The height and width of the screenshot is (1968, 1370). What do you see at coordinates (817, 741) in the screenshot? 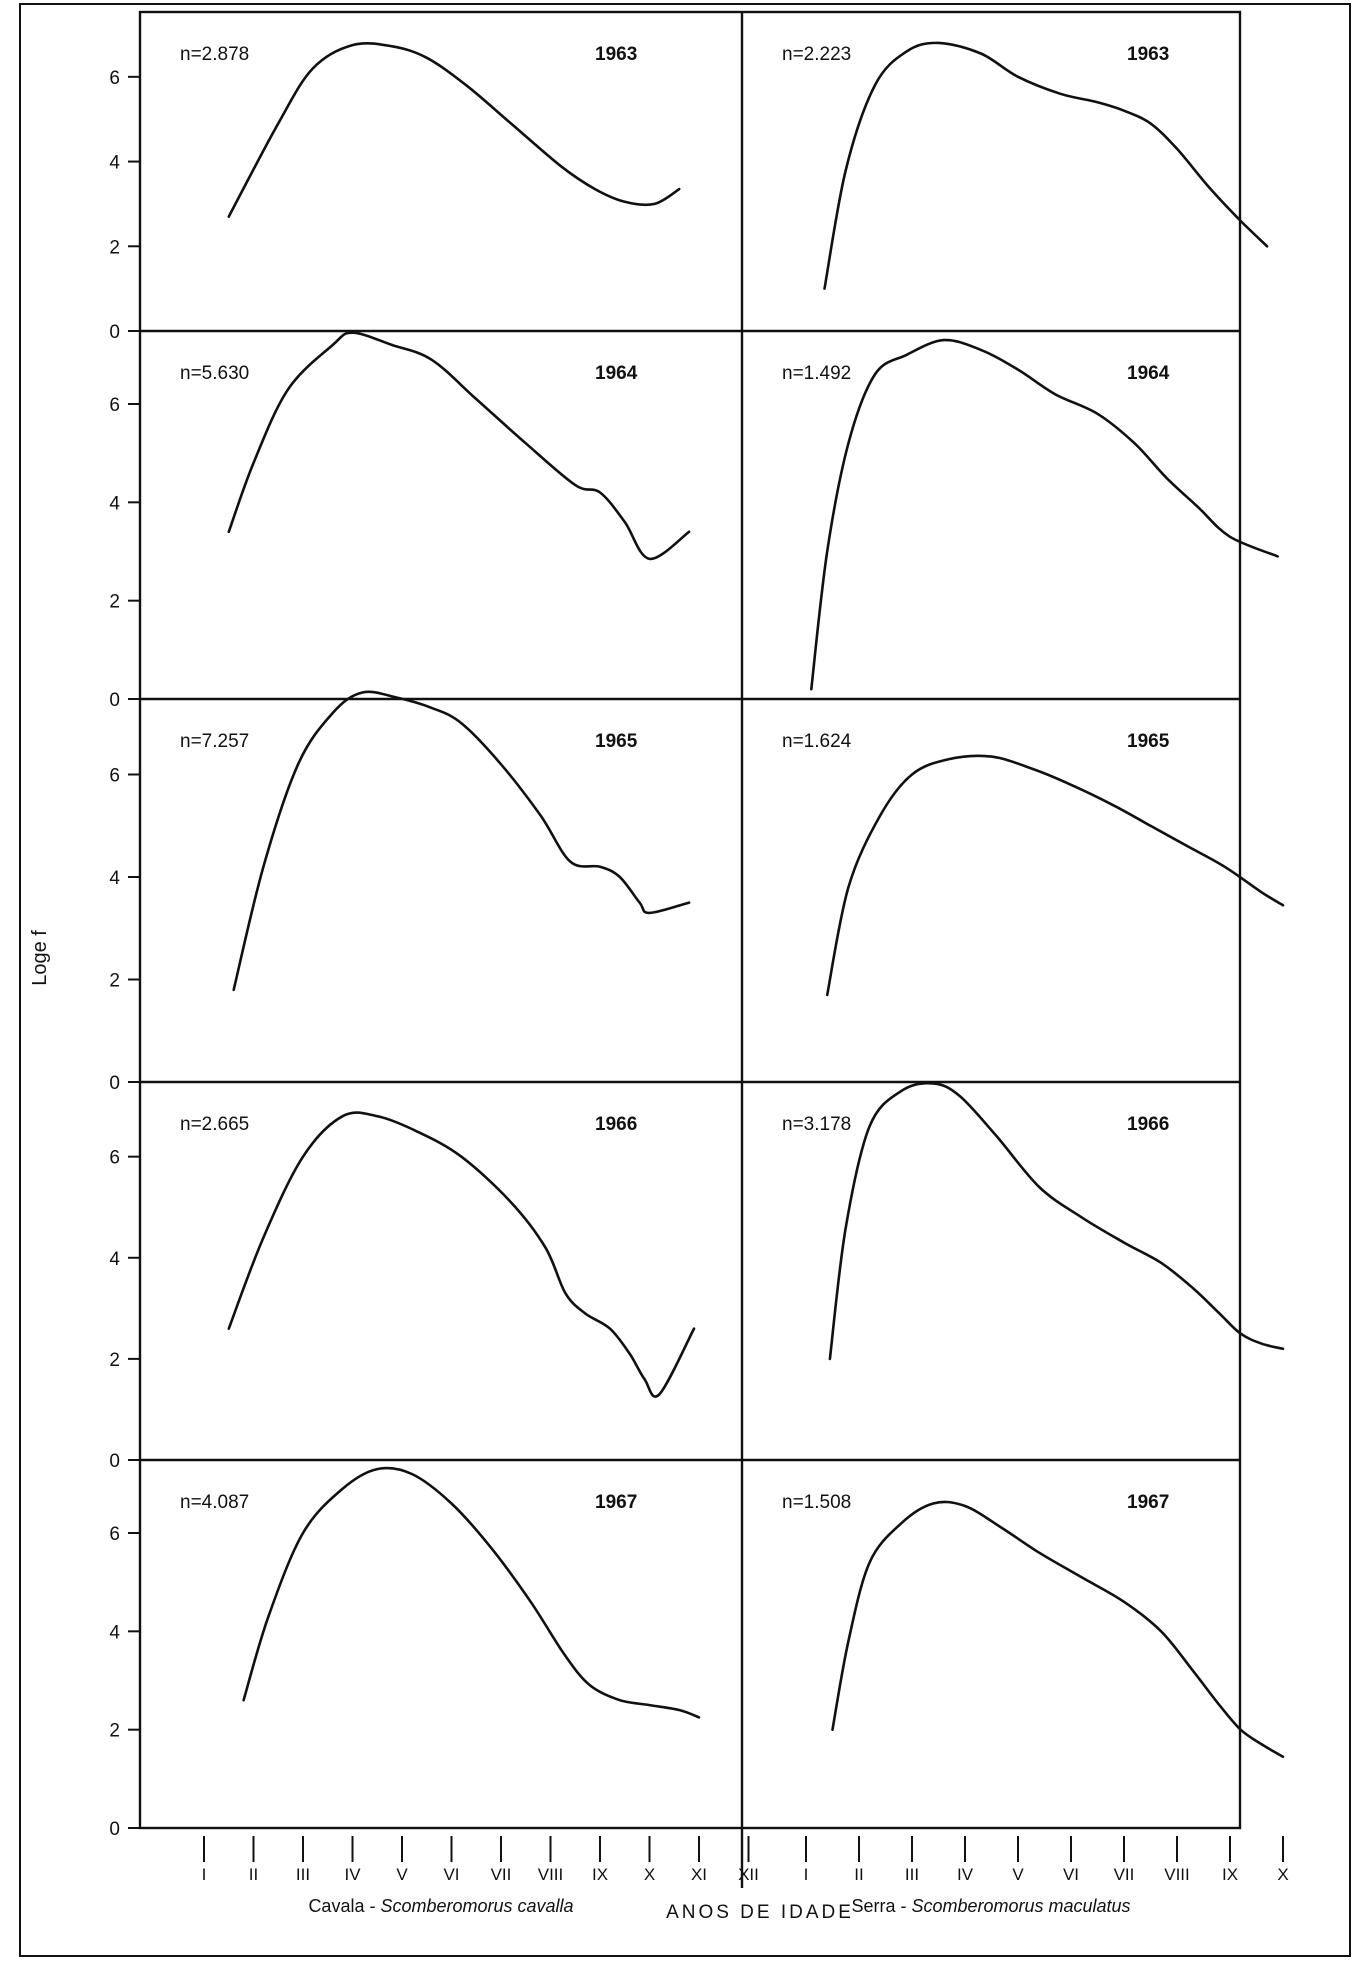
I see `sample-size-label: n=1.624` at bounding box center [817, 741].